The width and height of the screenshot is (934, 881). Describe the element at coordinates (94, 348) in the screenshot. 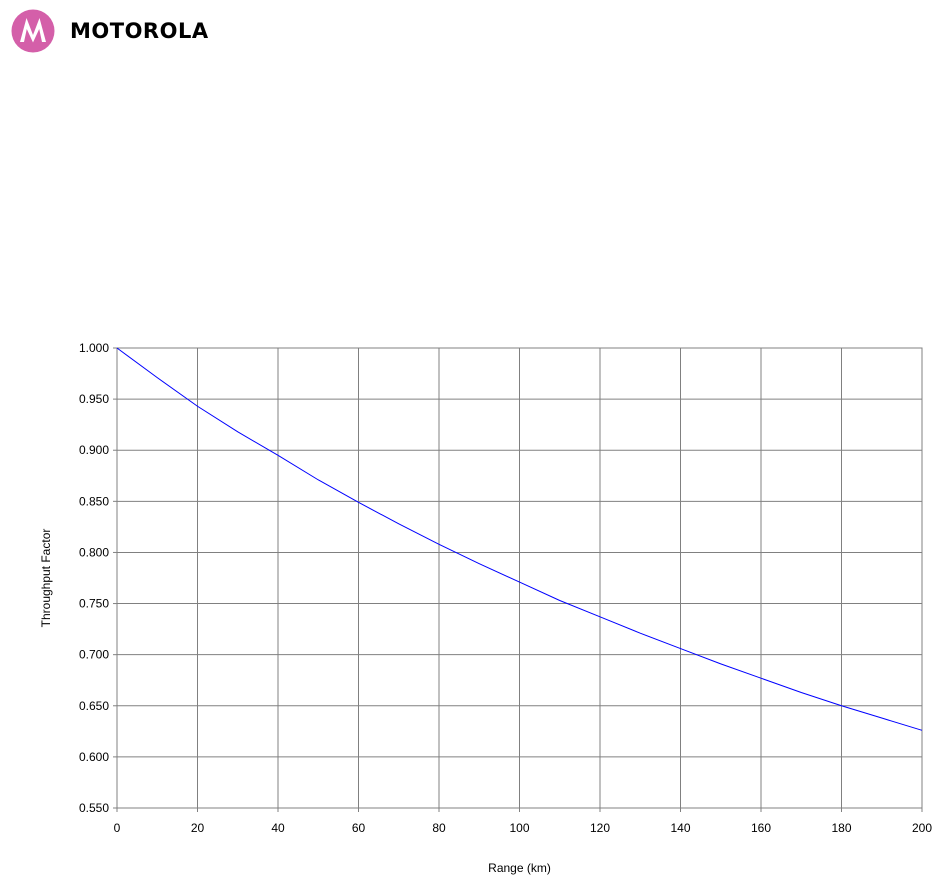

I see `y-tick-label: 1.000` at that location.